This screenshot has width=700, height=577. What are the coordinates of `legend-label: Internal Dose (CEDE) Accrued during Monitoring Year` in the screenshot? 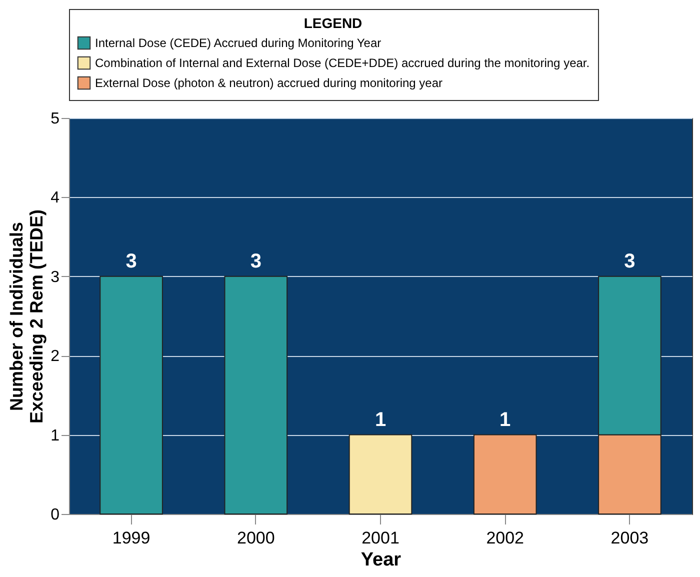 It's located at (238, 43).